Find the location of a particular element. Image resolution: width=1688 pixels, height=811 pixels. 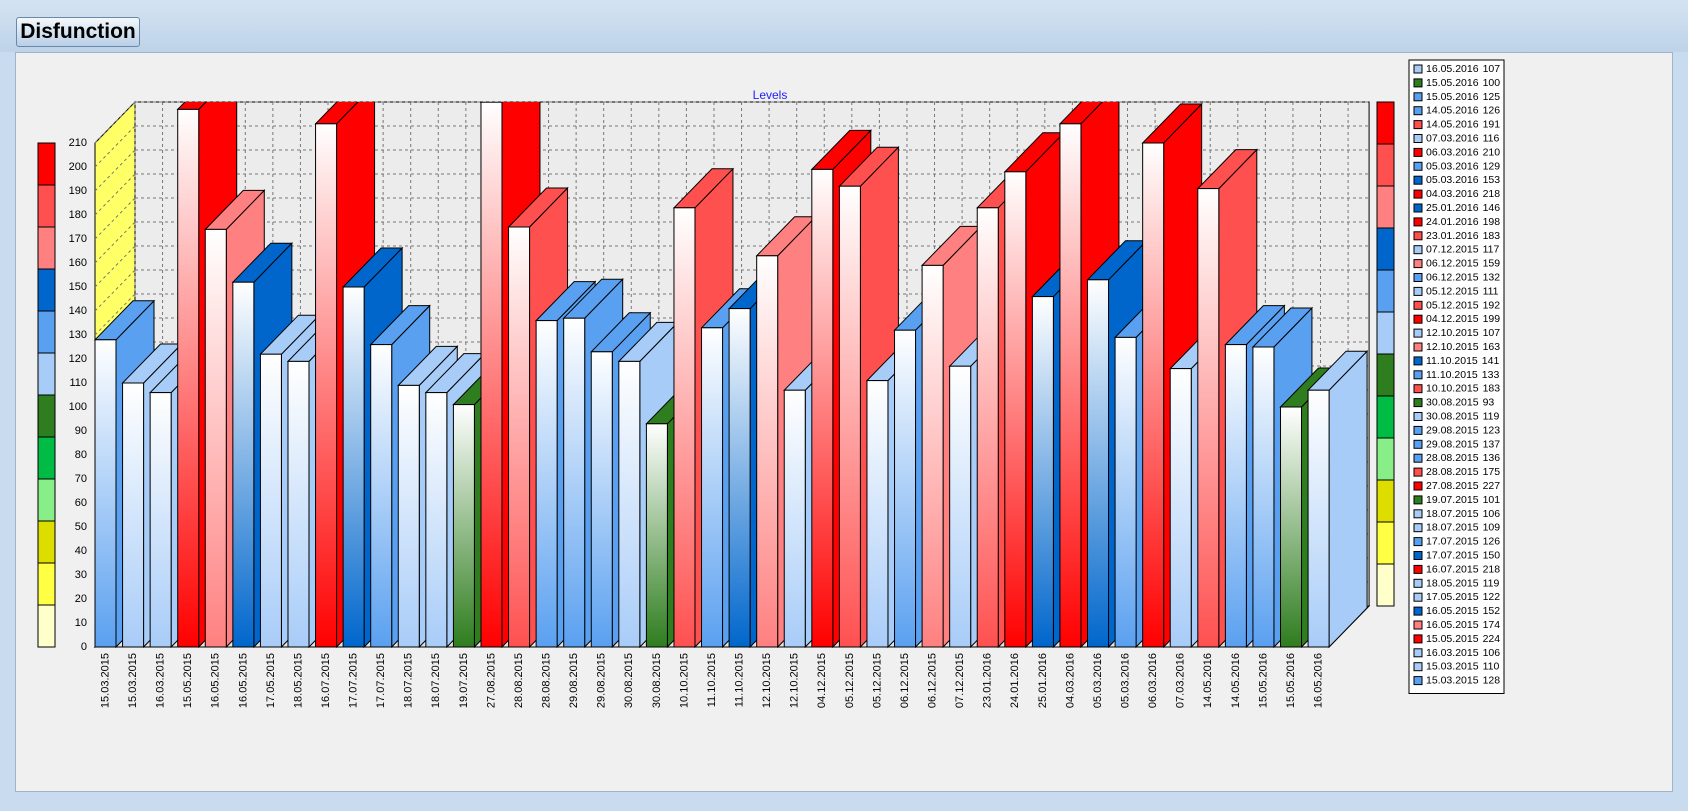

legend-entry: 18.07.2015 106 is located at coordinates (1463, 514).